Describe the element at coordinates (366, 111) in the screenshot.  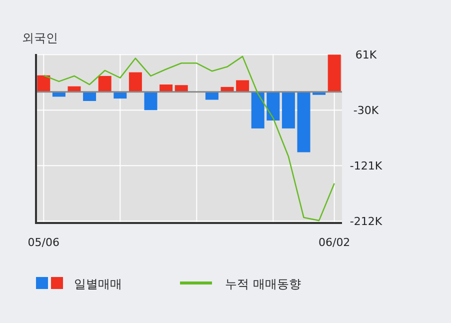
I see `y-tick-label: -30K` at that location.